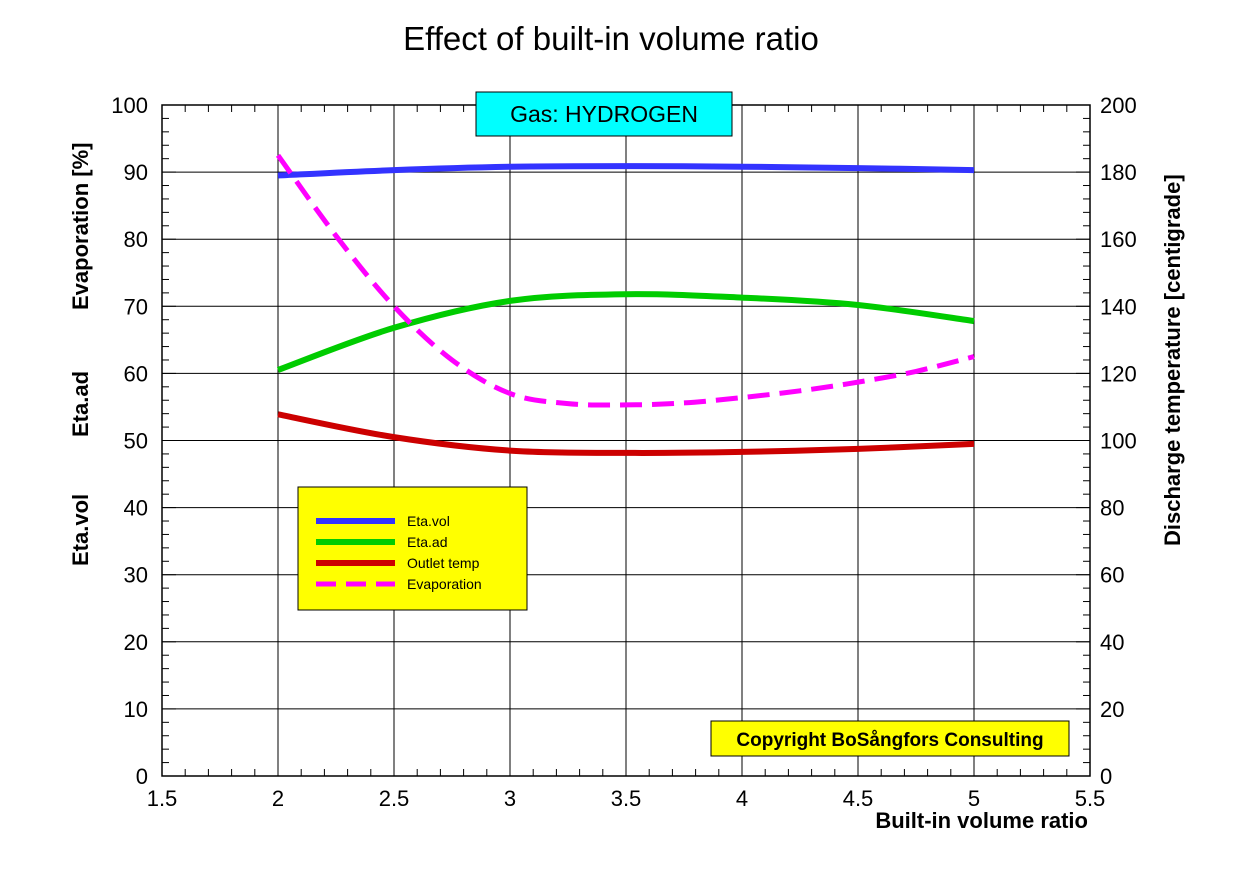 The image size is (1238, 878). I want to click on chart-title: Effect of built-in volume ratio, so click(611, 38).